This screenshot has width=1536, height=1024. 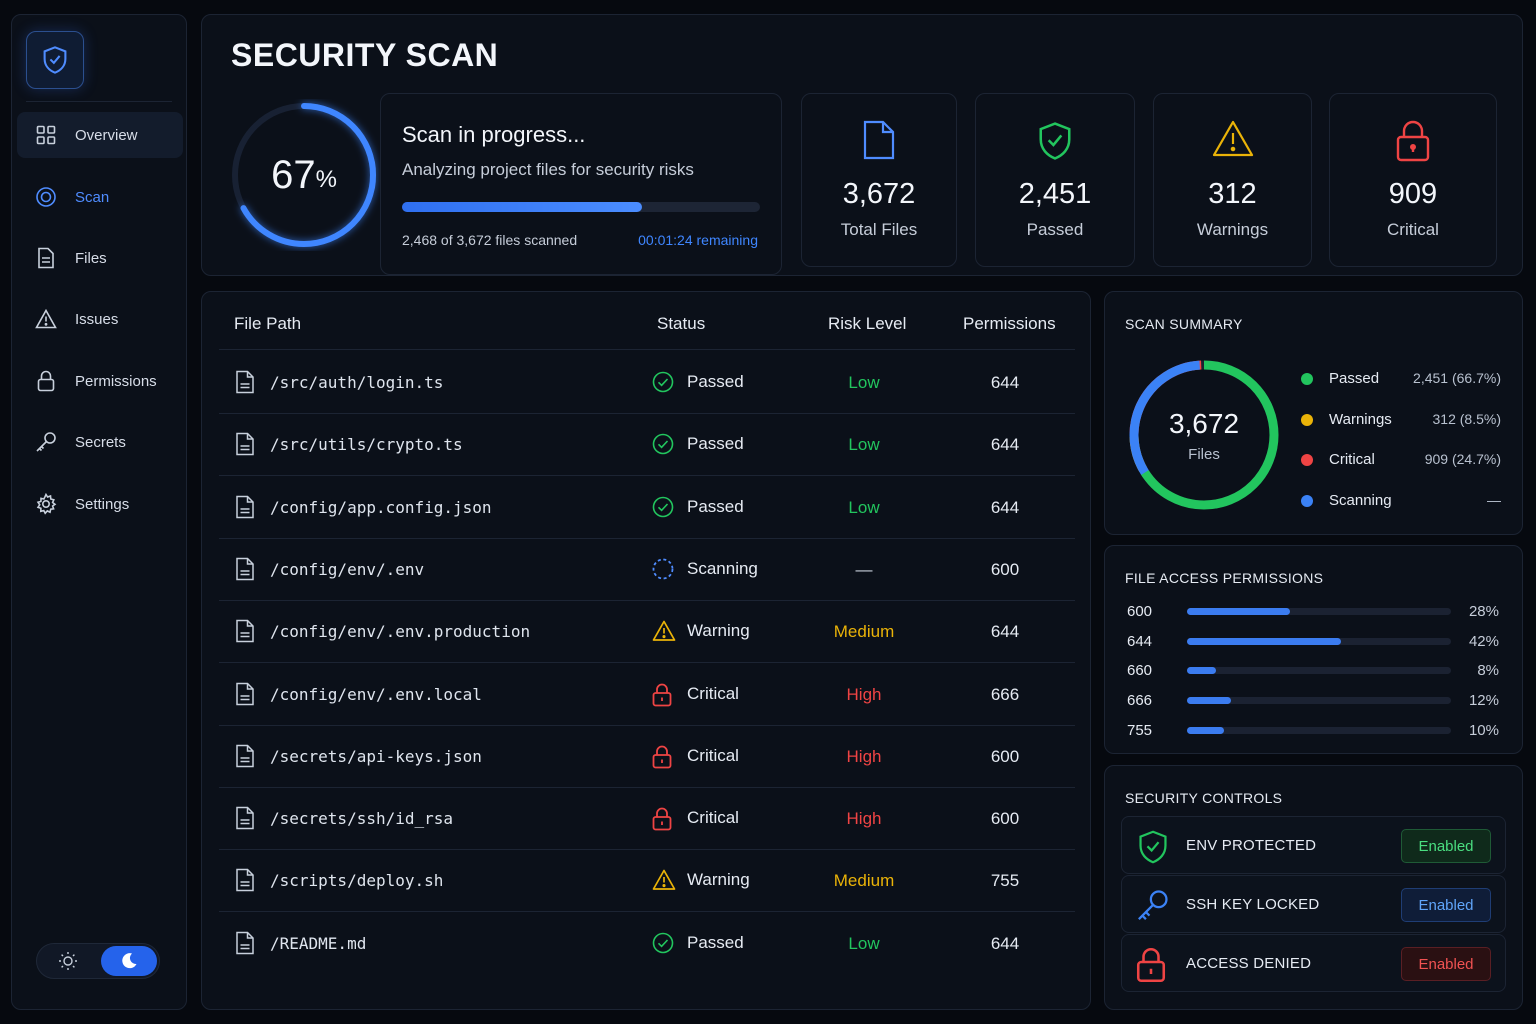 What do you see at coordinates (1055, 229) in the screenshot?
I see `stat-label: Passed` at bounding box center [1055, 229].